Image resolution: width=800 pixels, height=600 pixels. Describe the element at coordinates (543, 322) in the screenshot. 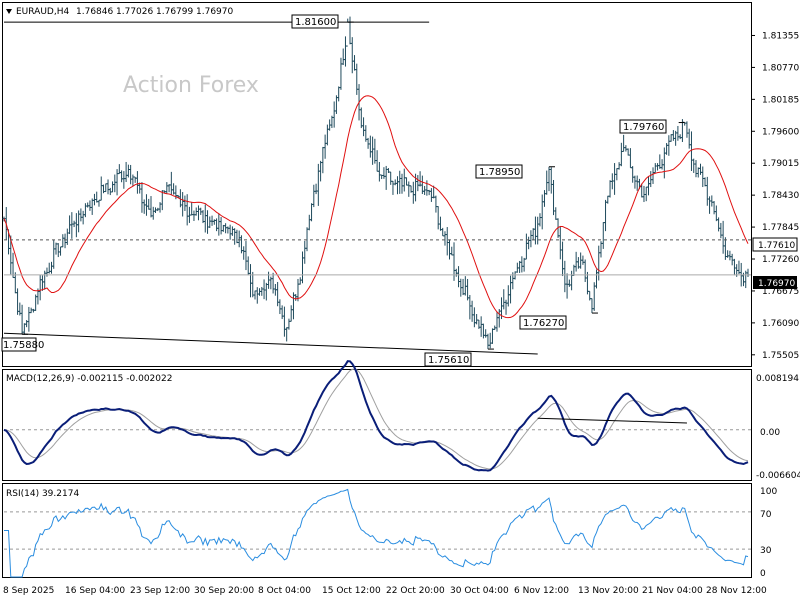

I see `annotation-swing-low: 1.76270` at that location.